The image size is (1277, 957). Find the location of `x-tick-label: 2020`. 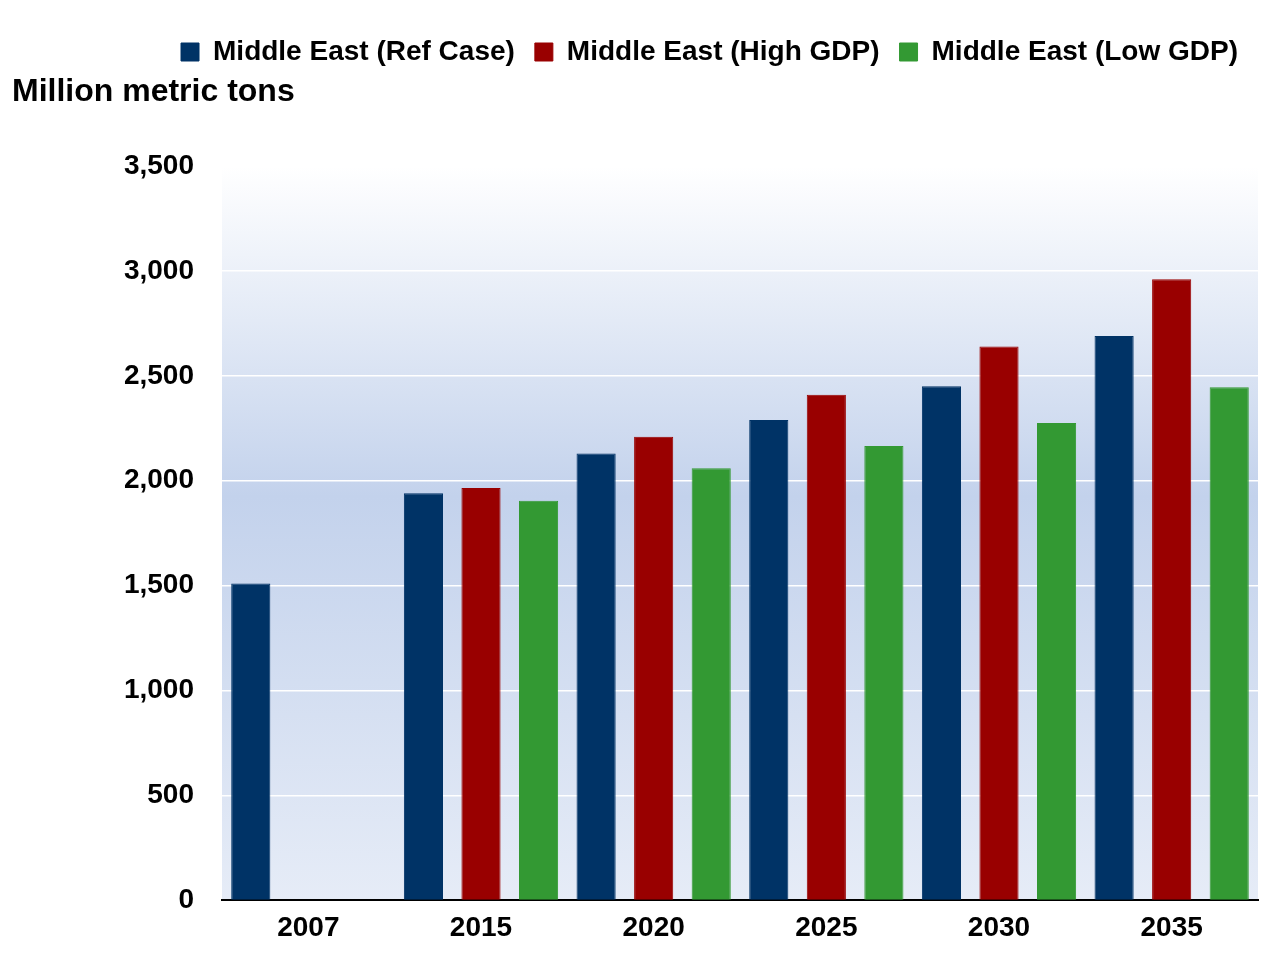

x-tick-label: 2020 is located at coordinates (653, 926).